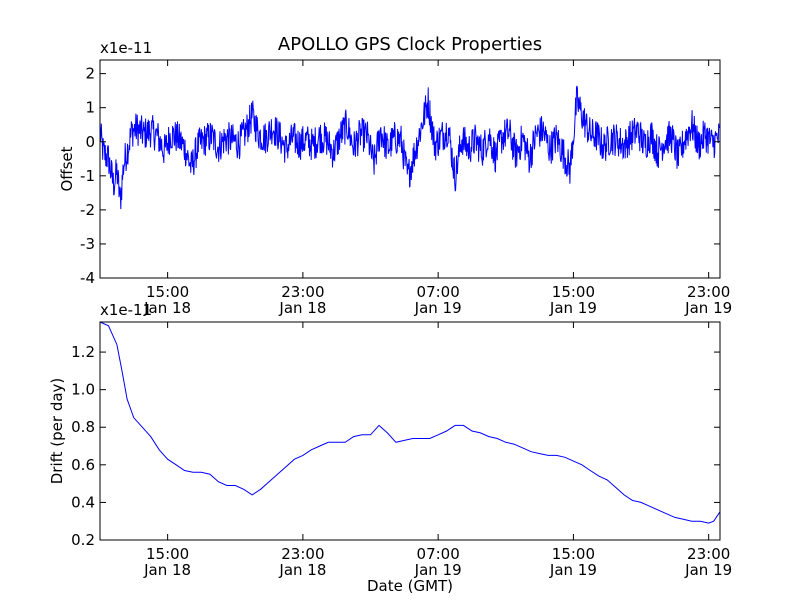  Describe the element at coordinates (83, 540) in the screenshot. I see `drift-y-tick-label: 0.2` at that location.